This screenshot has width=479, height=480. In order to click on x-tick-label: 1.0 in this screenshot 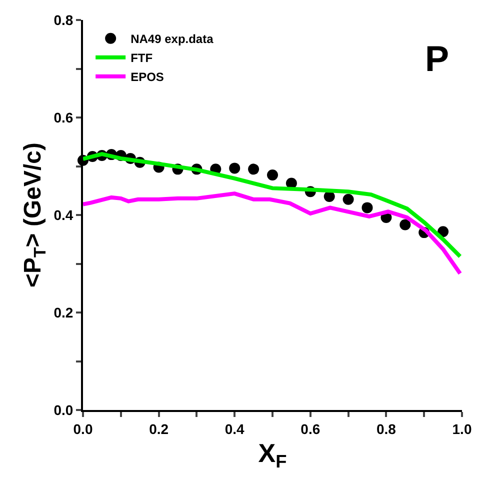, I will do `click(462, 428)`.